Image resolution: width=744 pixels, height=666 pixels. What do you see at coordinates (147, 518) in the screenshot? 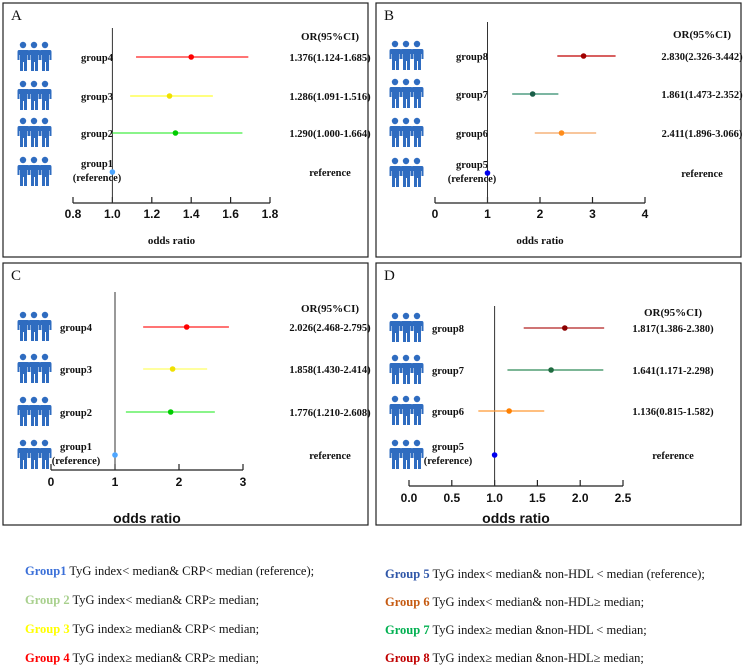
I see `x-axis-label: odds ratio` at bounding box center [147, 518].